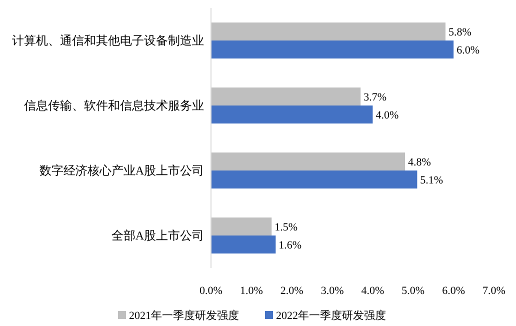 The height and width of the screenshot is (326, 516). What do you see at coordinates (211, 291) in the screenshot?
I see `x-tick-label: 0.0%` at bounding box center [211, 291].